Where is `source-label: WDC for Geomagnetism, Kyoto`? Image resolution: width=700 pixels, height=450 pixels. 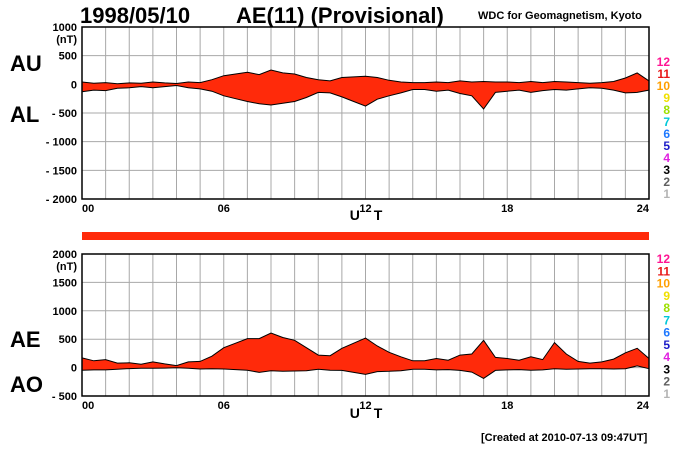 source-label: WDC for Geomagnetism, Kyoto is located at coordinates (560, 16).